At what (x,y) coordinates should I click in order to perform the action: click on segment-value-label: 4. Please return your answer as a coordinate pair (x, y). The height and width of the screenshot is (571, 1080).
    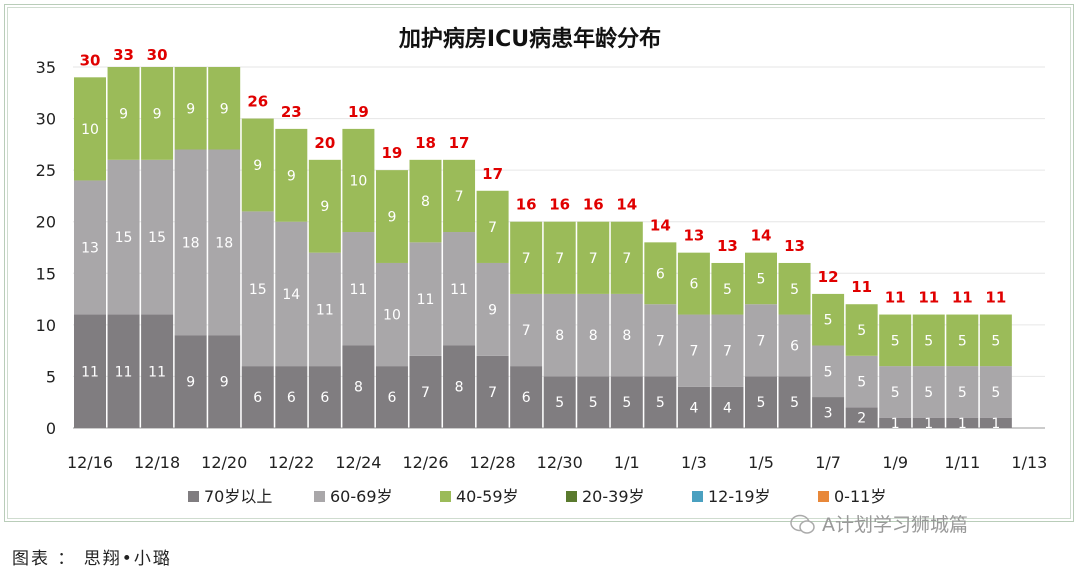
    Looking at the image, I should click on (693, 408).